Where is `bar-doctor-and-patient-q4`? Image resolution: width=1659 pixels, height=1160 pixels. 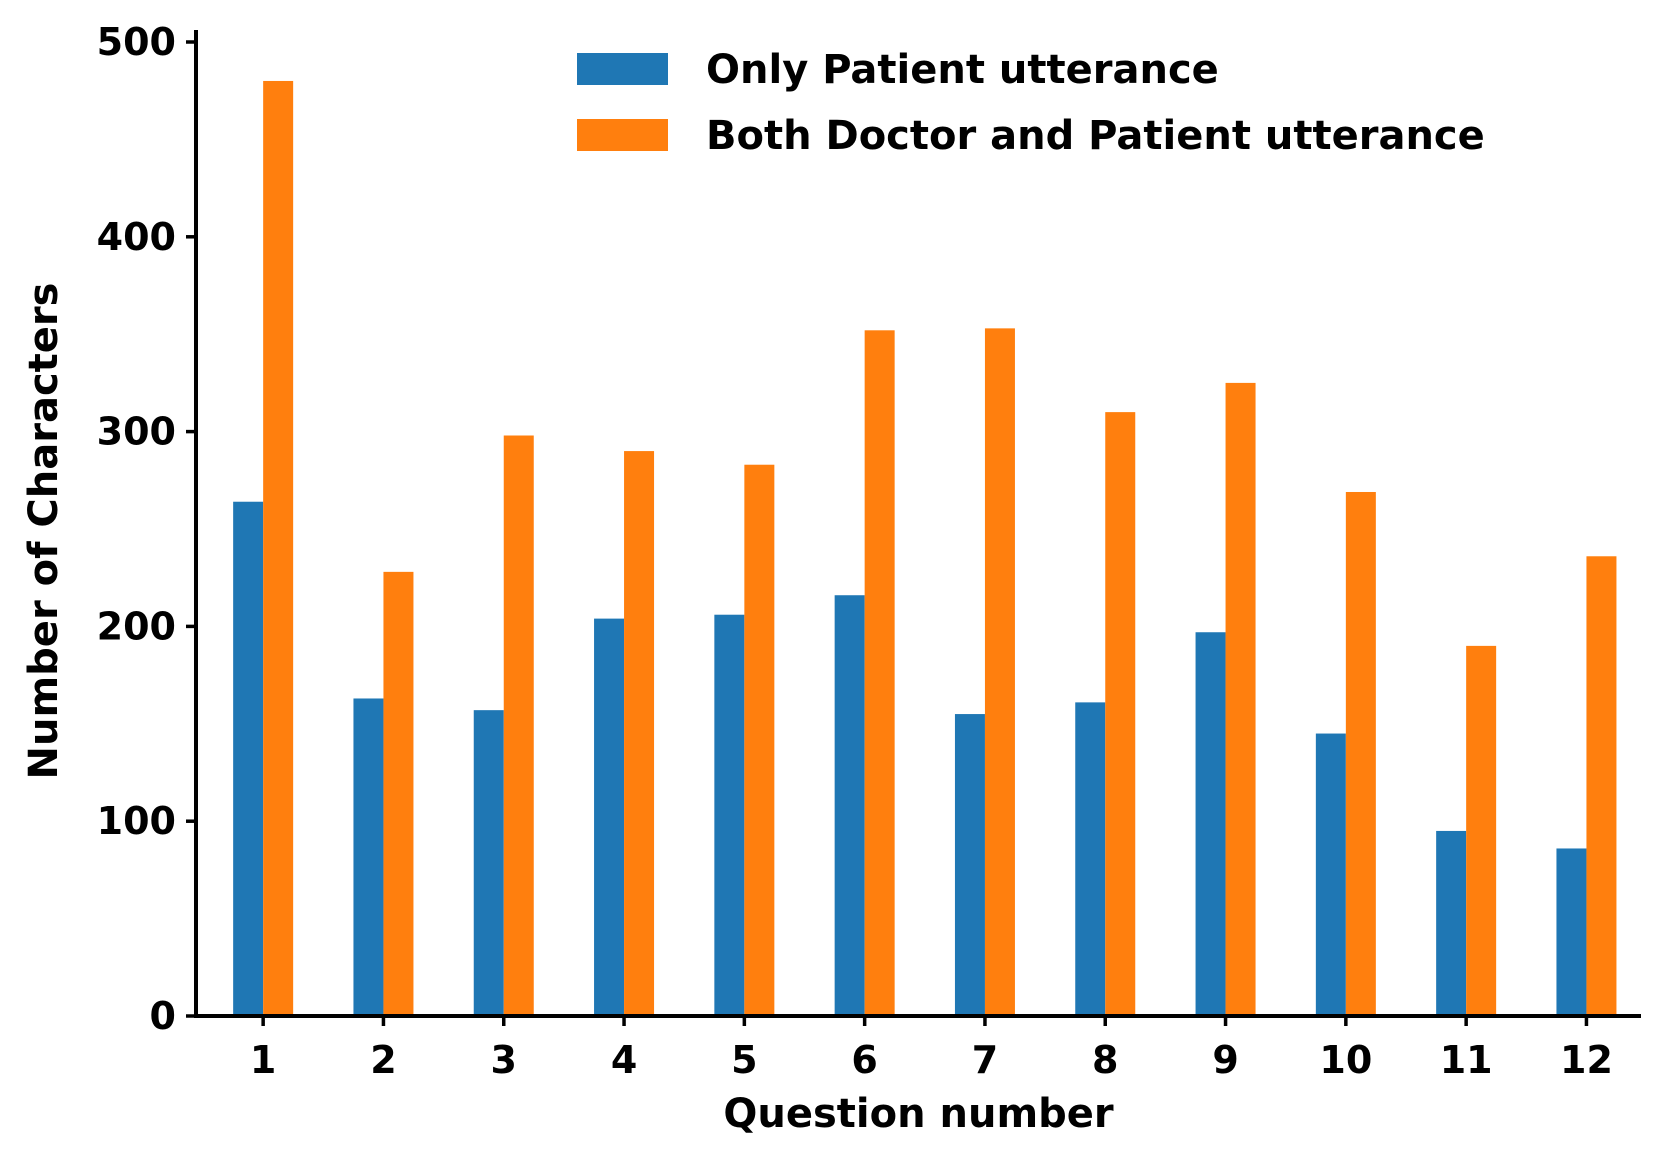 bar-doctor-and-patient-q4 is located at coordinates (639, 734).